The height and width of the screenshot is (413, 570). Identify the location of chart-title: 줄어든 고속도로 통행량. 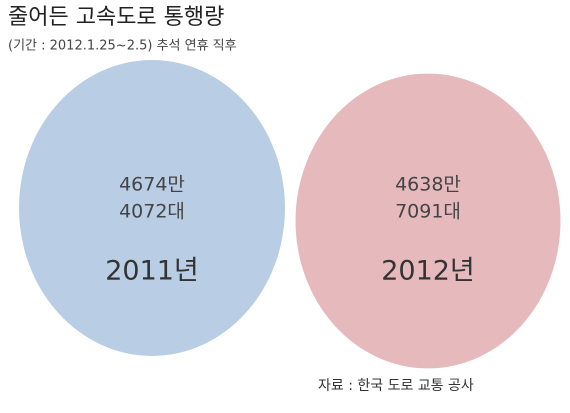
(116, 17).